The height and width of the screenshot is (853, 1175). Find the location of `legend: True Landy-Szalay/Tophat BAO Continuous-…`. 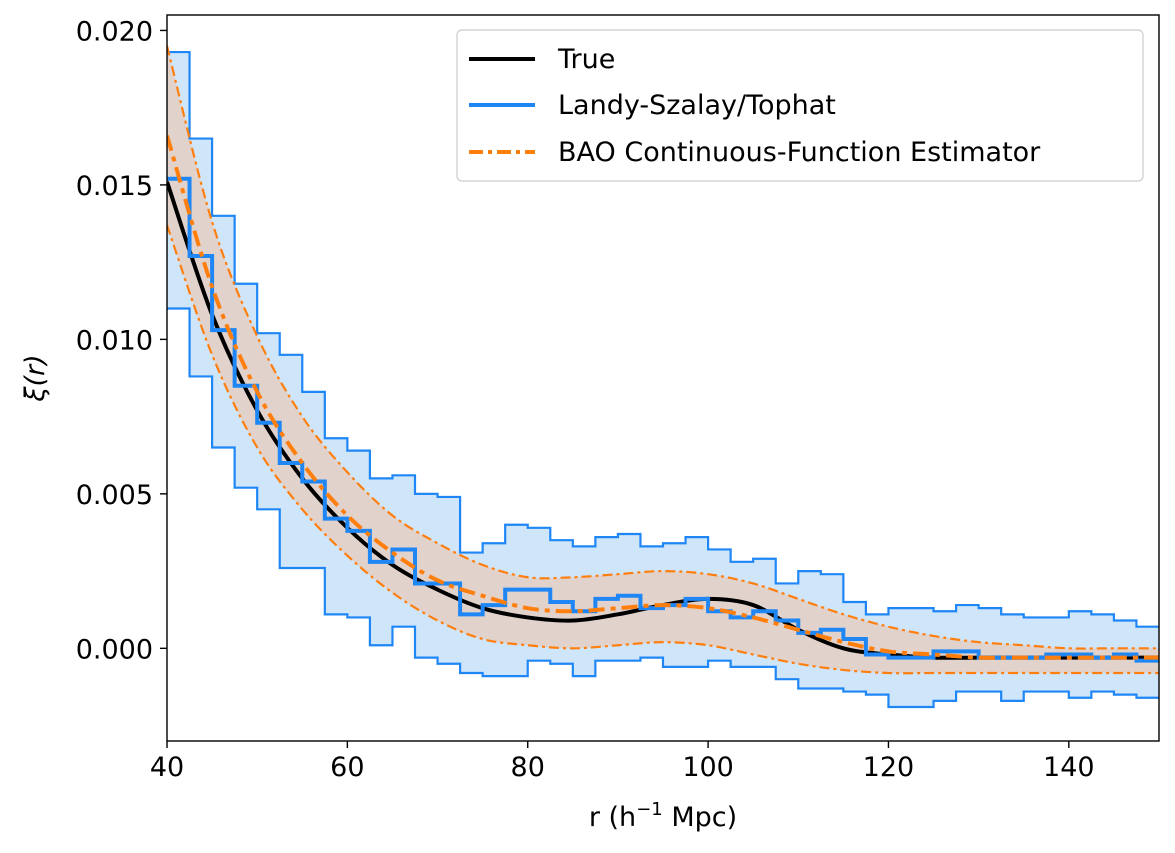

legend: True Landy-Szalay/Tophat BAO Continuous-… is located at coordinates (800, 105).